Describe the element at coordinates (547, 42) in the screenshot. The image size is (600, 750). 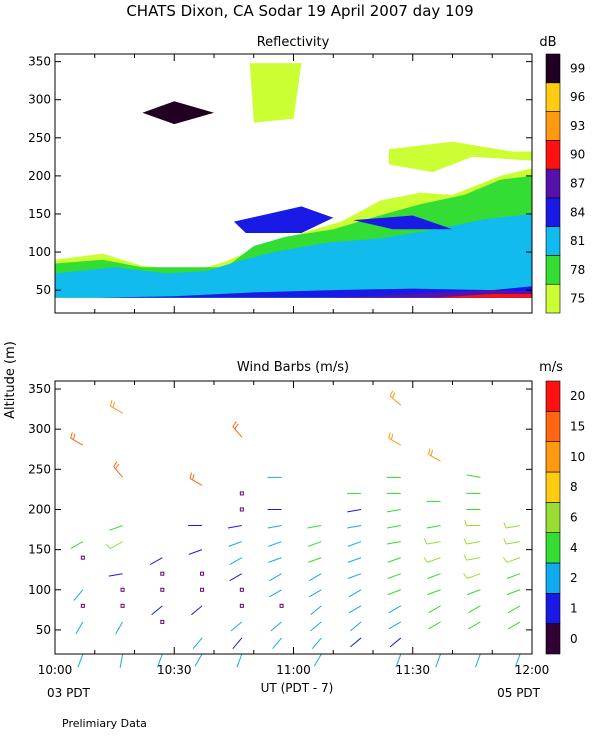
I see `reflectivity-colorbar-unit: dB` at that location.